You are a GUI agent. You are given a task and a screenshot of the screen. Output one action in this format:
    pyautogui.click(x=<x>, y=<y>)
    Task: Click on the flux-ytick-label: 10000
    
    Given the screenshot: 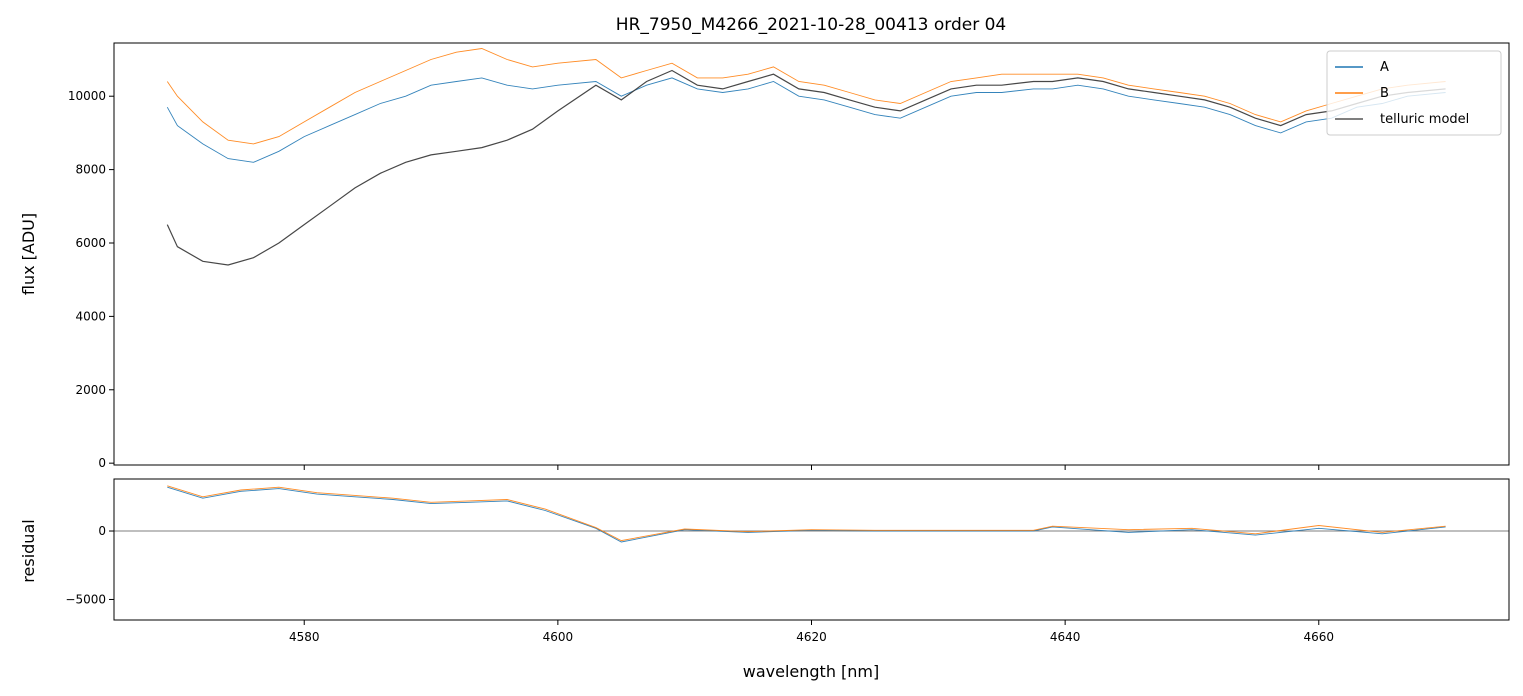 What is the action you would take?
    pyautogui.click(x=87, y=96)
    